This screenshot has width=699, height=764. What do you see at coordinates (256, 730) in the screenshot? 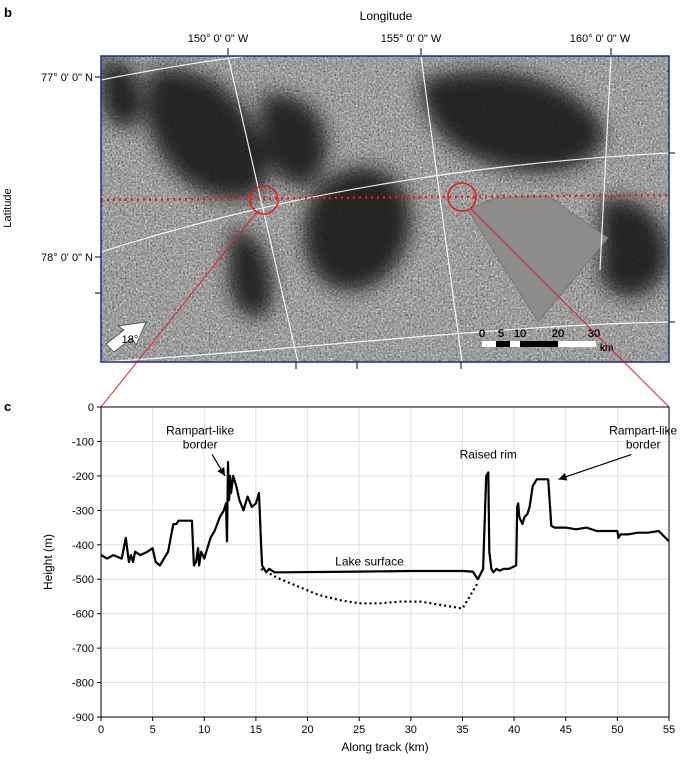
I see `x-tick-label: 15` at bounding box center [256, 730].